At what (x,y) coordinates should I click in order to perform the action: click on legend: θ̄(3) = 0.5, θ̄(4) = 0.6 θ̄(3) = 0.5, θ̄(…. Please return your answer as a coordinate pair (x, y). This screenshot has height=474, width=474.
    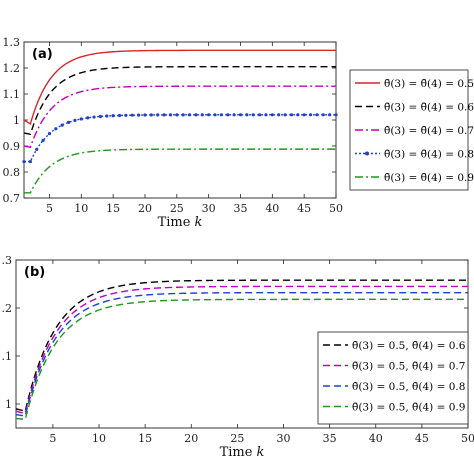
    Looking at the image, I should click on (393, 378).